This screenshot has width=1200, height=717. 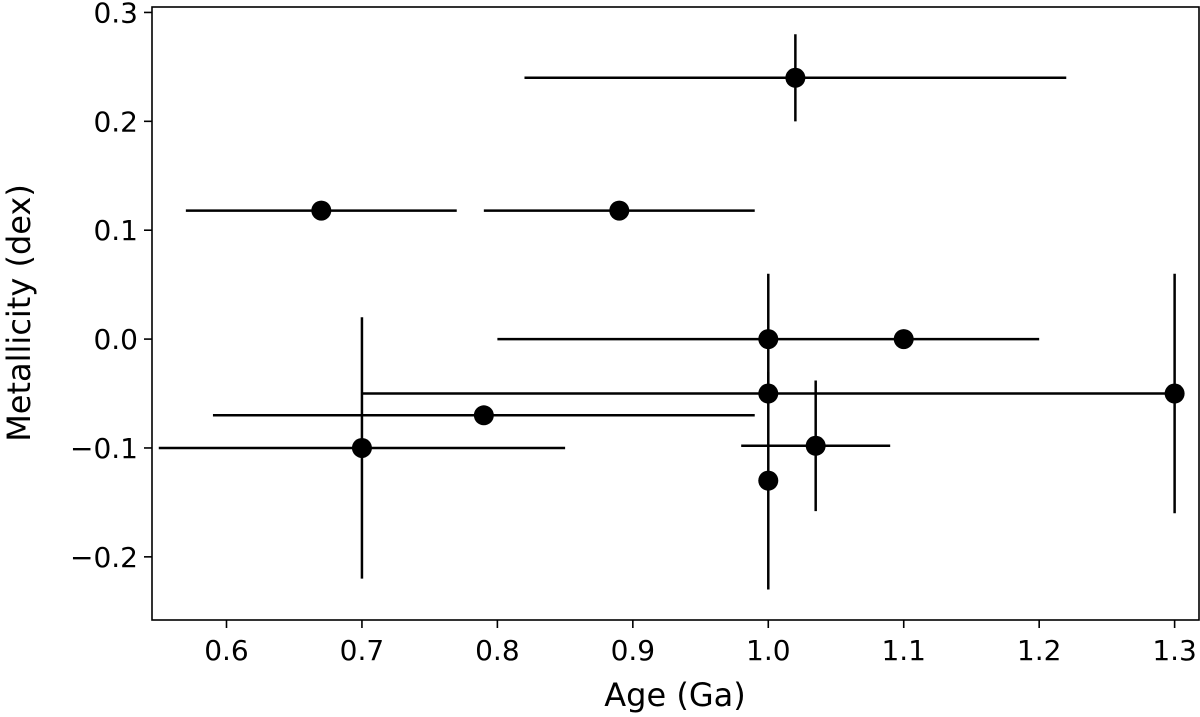 I want to click on x-axis-label: Age (Ga), so click(x=674, y=695).